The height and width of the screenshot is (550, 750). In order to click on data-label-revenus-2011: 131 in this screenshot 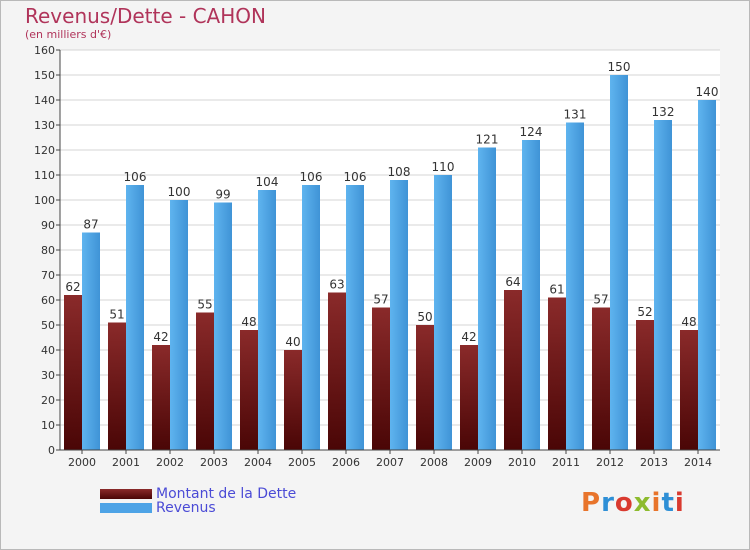, I will do `click(575, 115)`.